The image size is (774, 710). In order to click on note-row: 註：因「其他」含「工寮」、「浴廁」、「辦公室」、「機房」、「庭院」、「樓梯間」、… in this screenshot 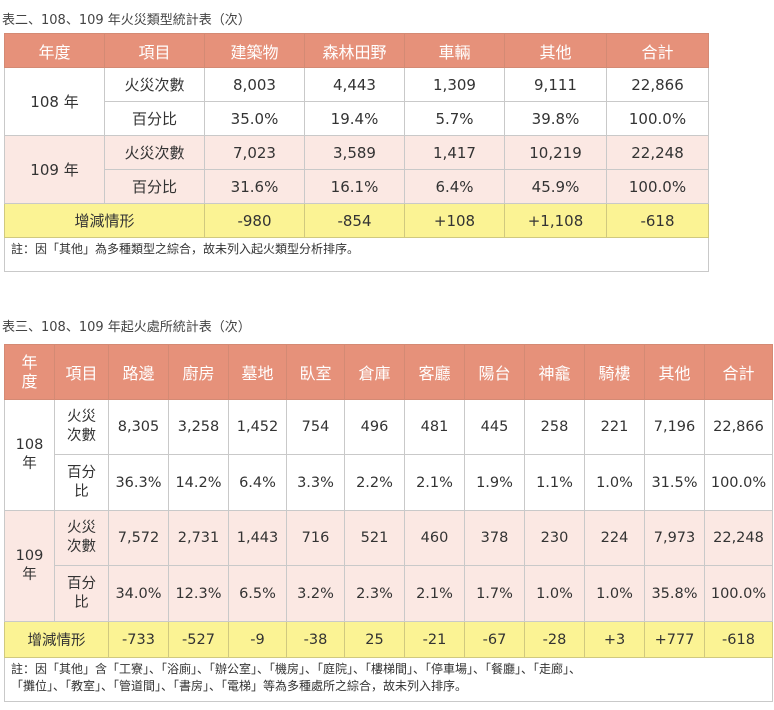, I will do `click(388, 679)`.